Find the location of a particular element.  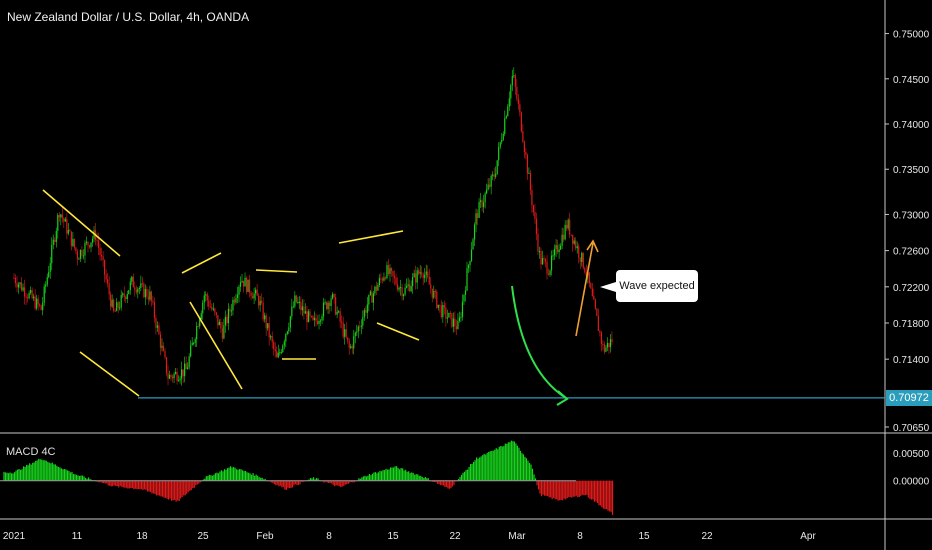

price-tick-label: 0.74500 is located at coordinates (911, 80).